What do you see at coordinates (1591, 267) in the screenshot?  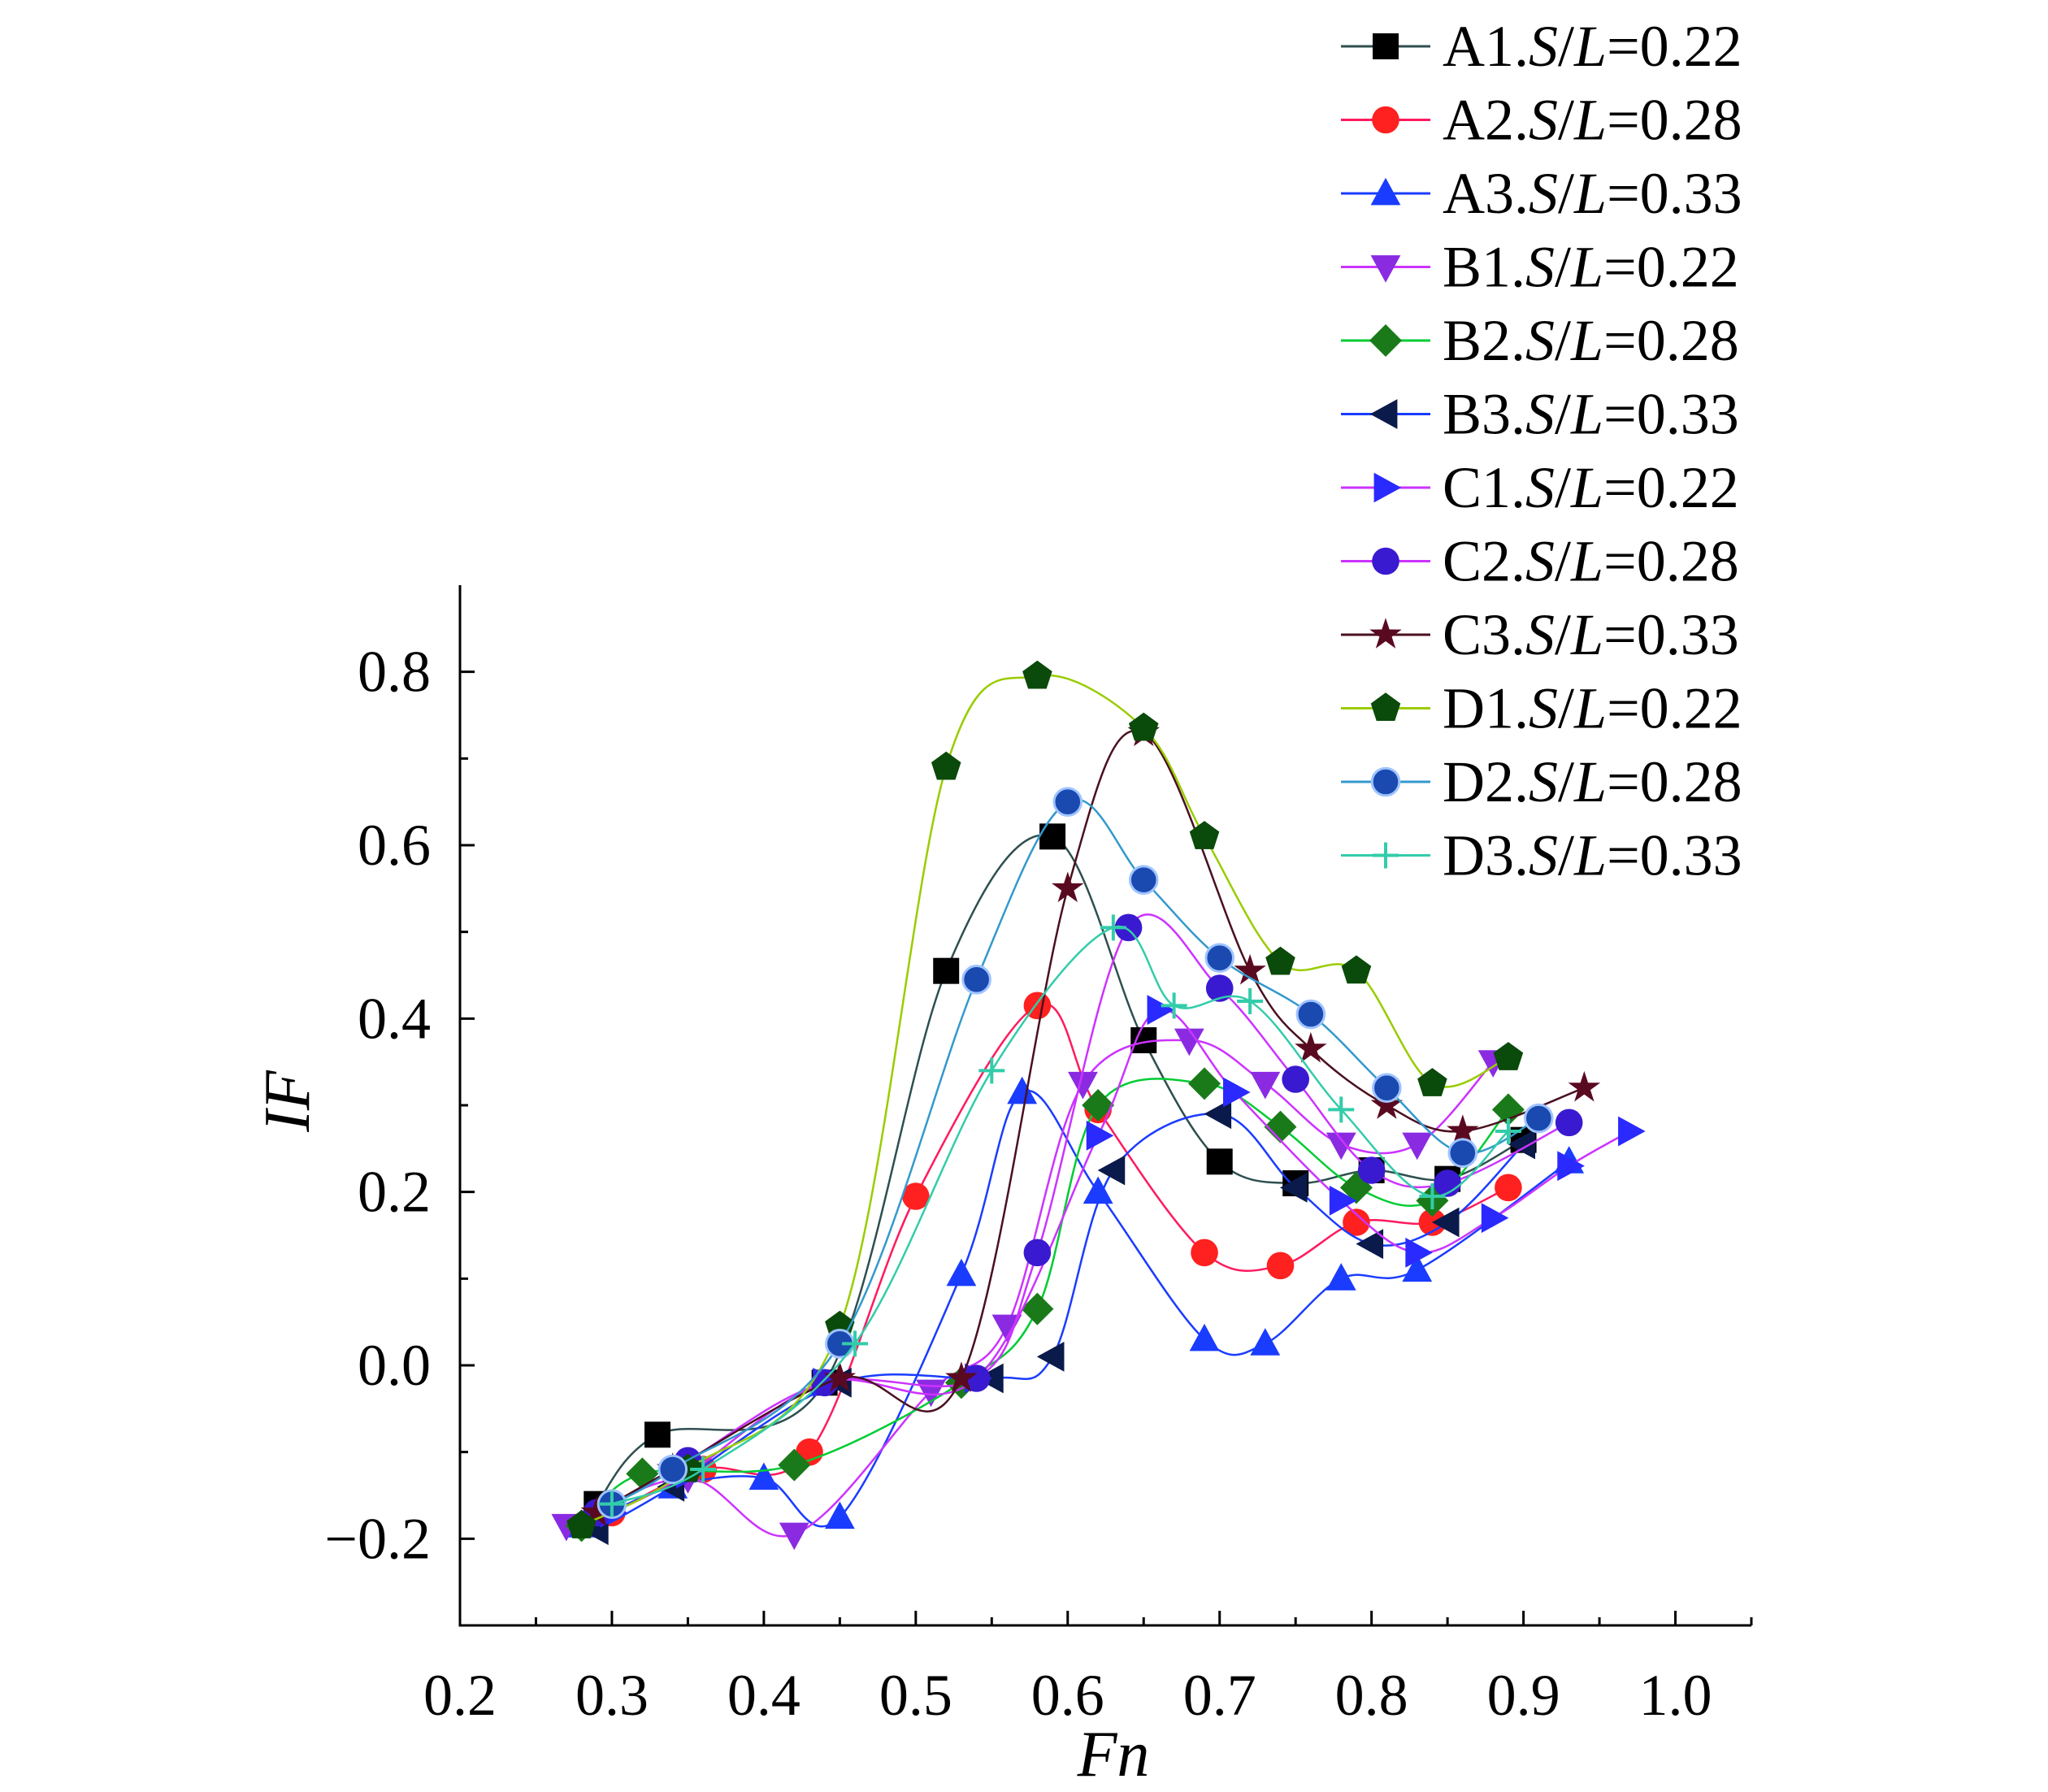 I see `legend-label: B1.S/L=0.22` at bounding box center [1591, 267].